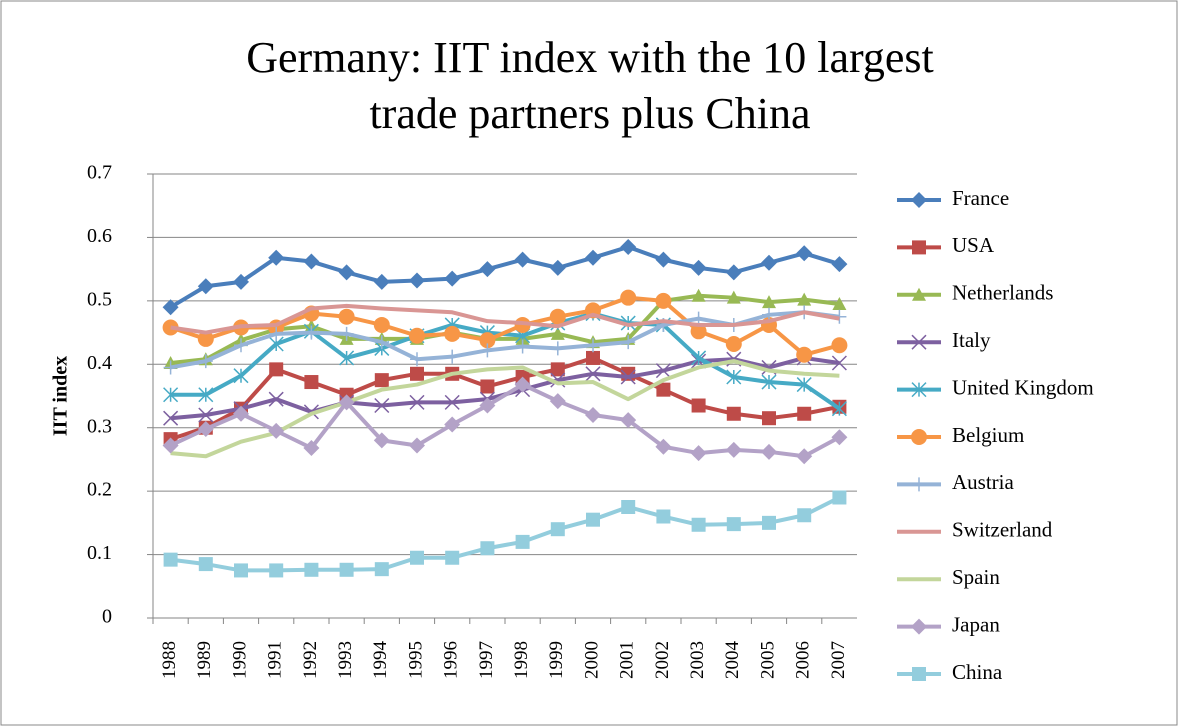 This screenshot has height=726, width=1178. Describe the element at coordinates (973, 245) in the screenshot. I see `legend-label: USA` at that location.